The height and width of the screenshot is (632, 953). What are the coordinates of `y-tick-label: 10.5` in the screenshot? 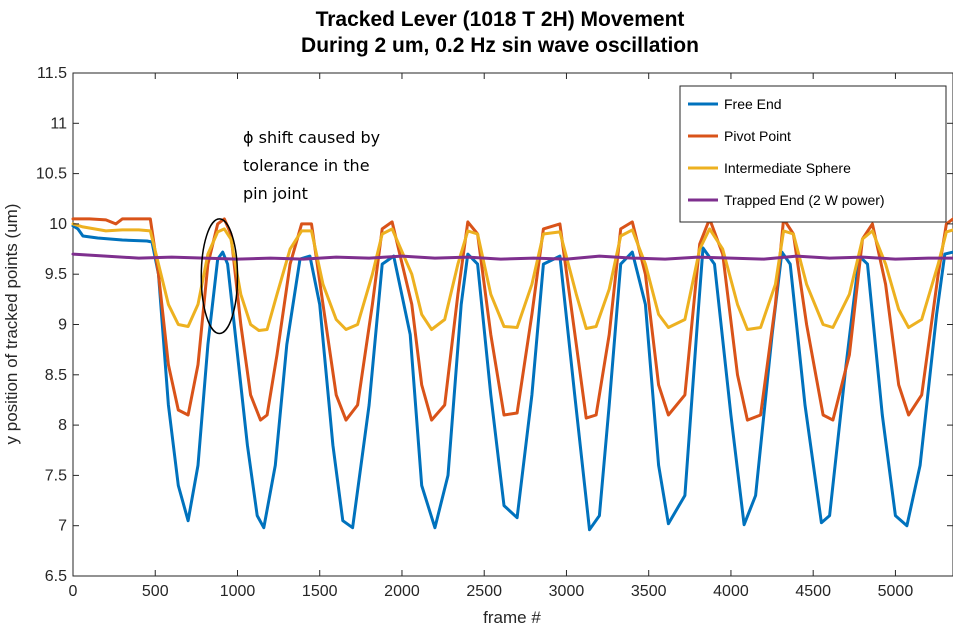 It's located at (51, 174).